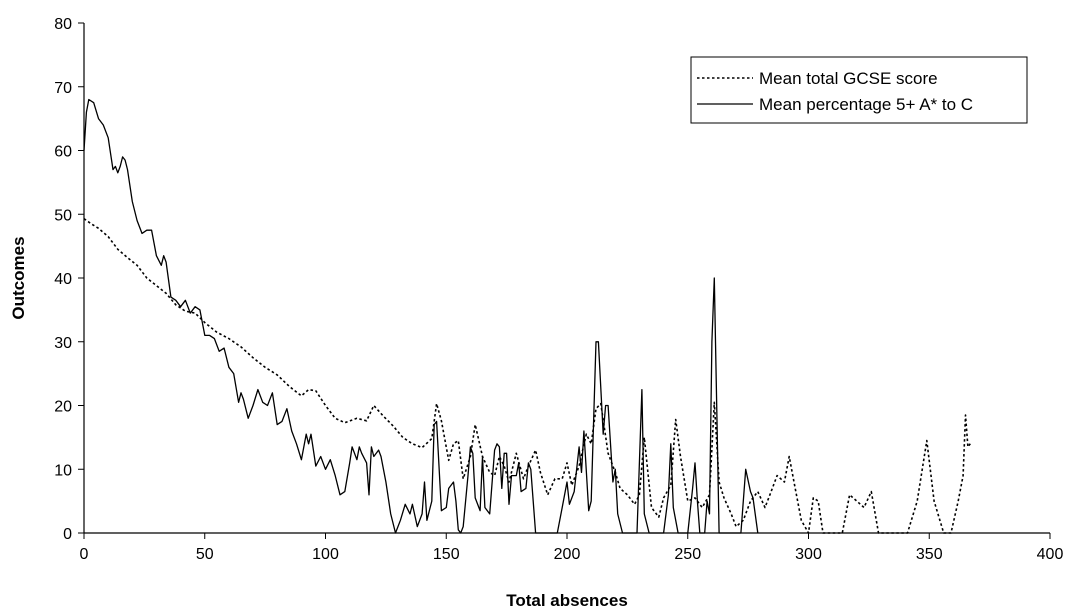  I want to click on x-tick-label: 300, so click(808, 554).